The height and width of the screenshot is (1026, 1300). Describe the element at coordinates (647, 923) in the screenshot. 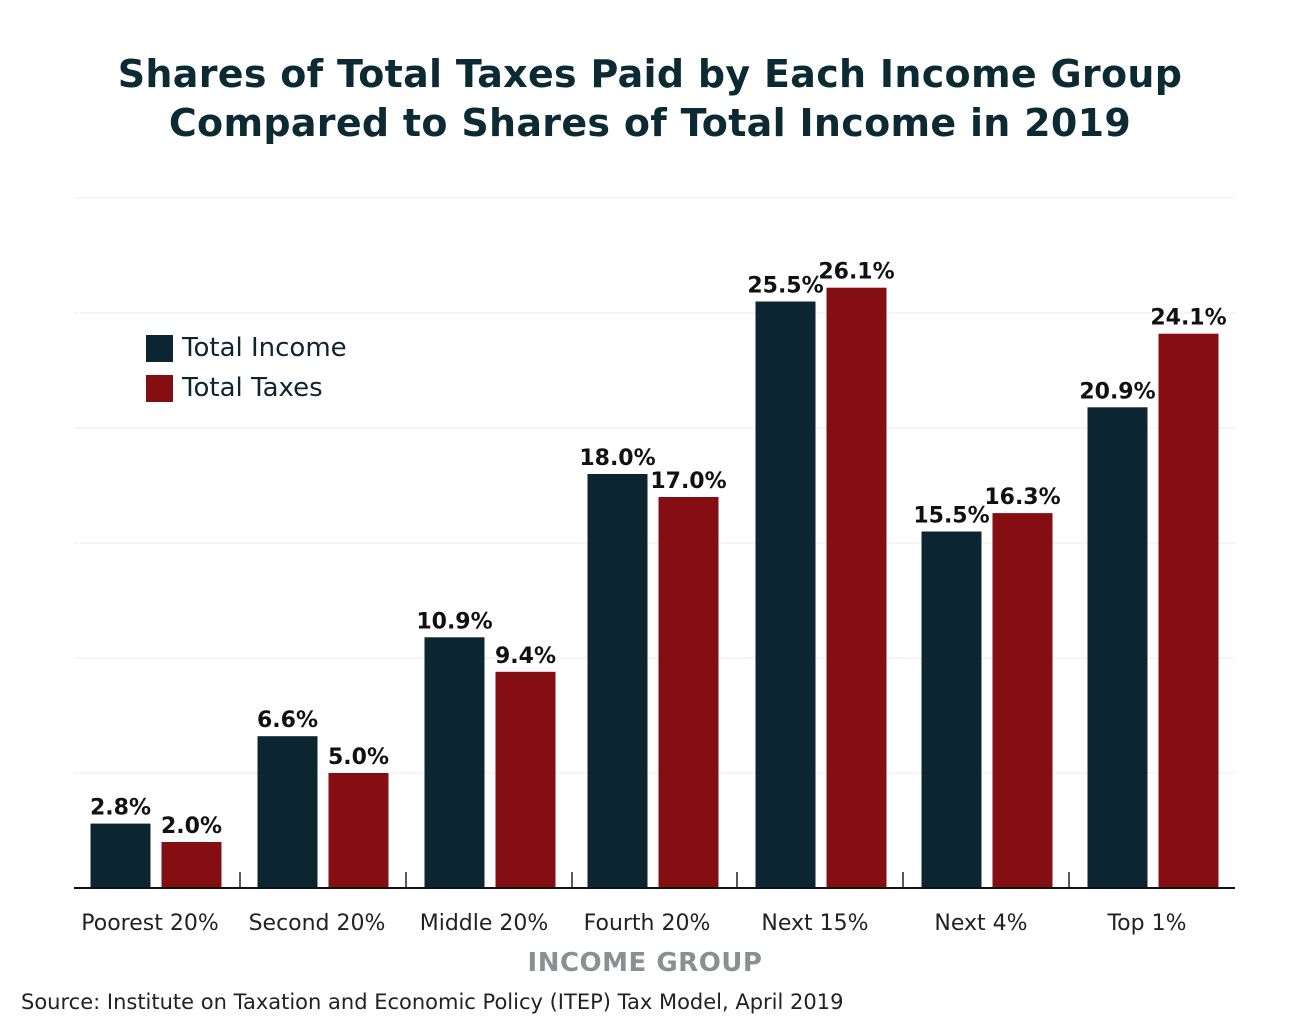

I see `x-tick-label: Fourth 20%` at that location.